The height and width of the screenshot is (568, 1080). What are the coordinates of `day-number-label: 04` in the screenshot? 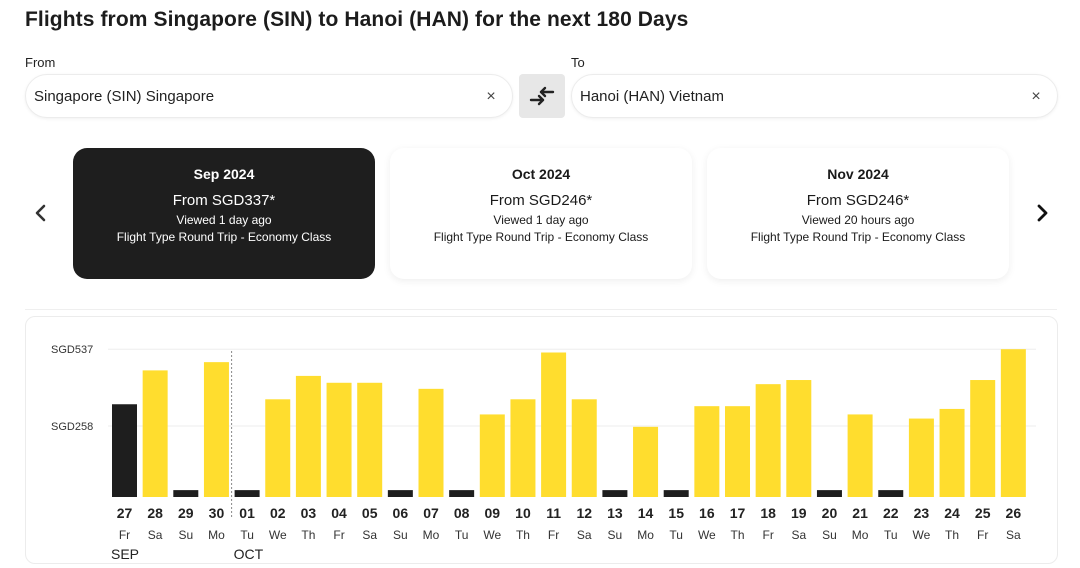 It's located at (339, 513).